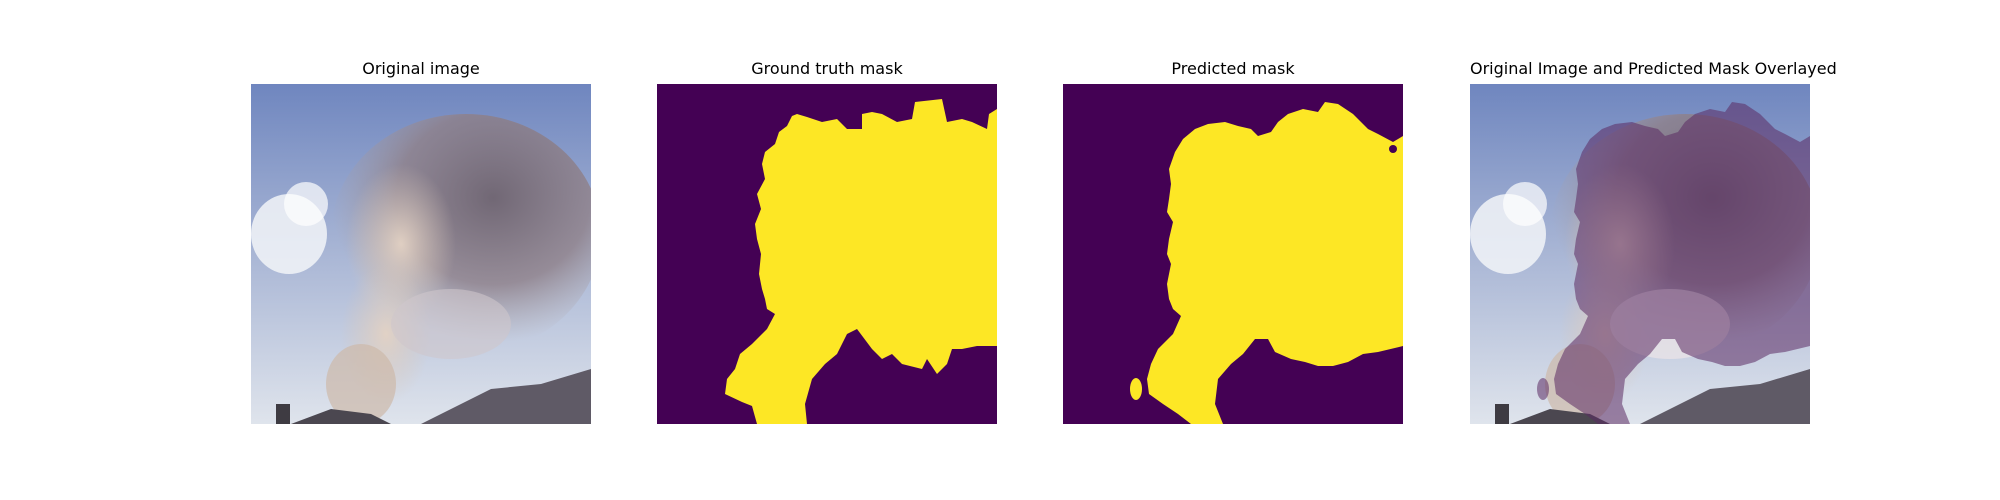 The height and width of the screenshot is (500, 2000). Describe the element at coordinates (827, 68) in the screenshot. I see `panel-title: Ground truth mask` at that location.